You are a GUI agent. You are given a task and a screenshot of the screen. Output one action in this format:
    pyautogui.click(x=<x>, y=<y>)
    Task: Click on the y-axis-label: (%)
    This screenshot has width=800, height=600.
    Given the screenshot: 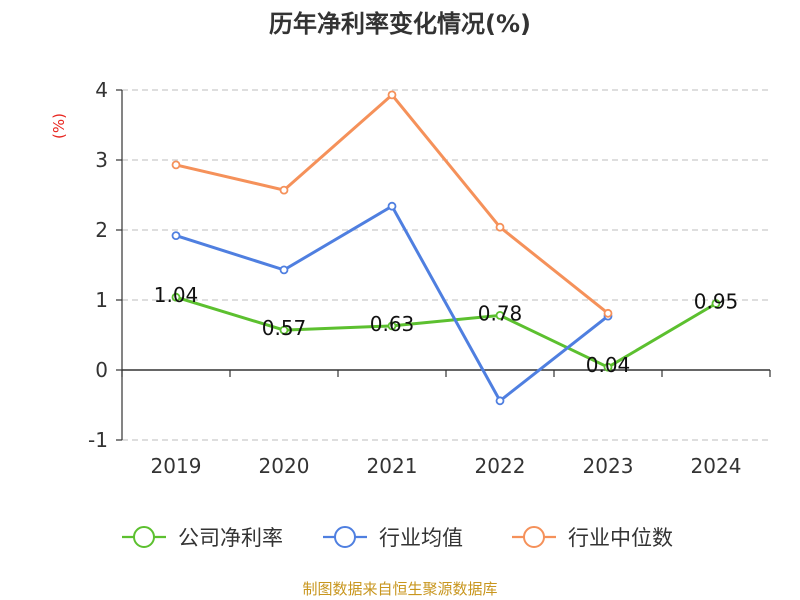 What is the action you would take?
    pyautogui.click(x=59, y=126)
    